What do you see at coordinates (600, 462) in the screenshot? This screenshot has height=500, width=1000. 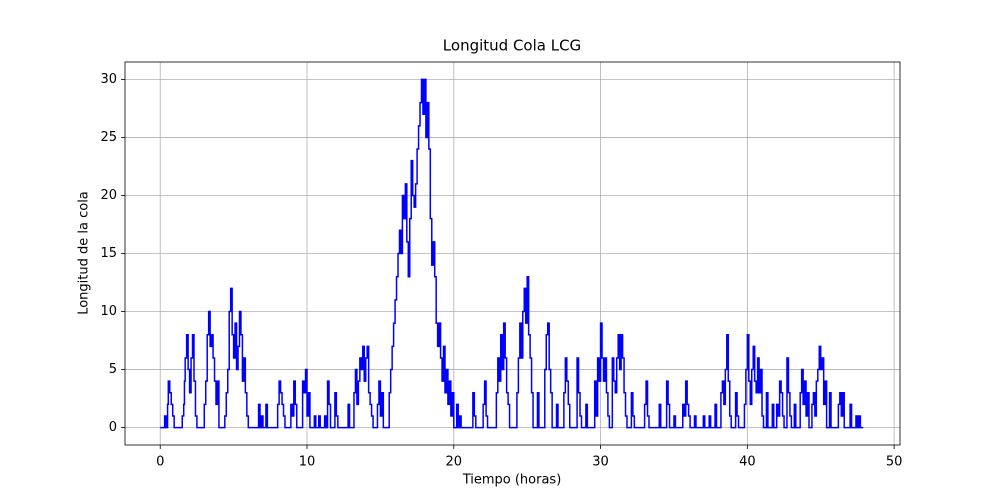 I see `x-tick-label: 30` at bounding box center [600, 462].